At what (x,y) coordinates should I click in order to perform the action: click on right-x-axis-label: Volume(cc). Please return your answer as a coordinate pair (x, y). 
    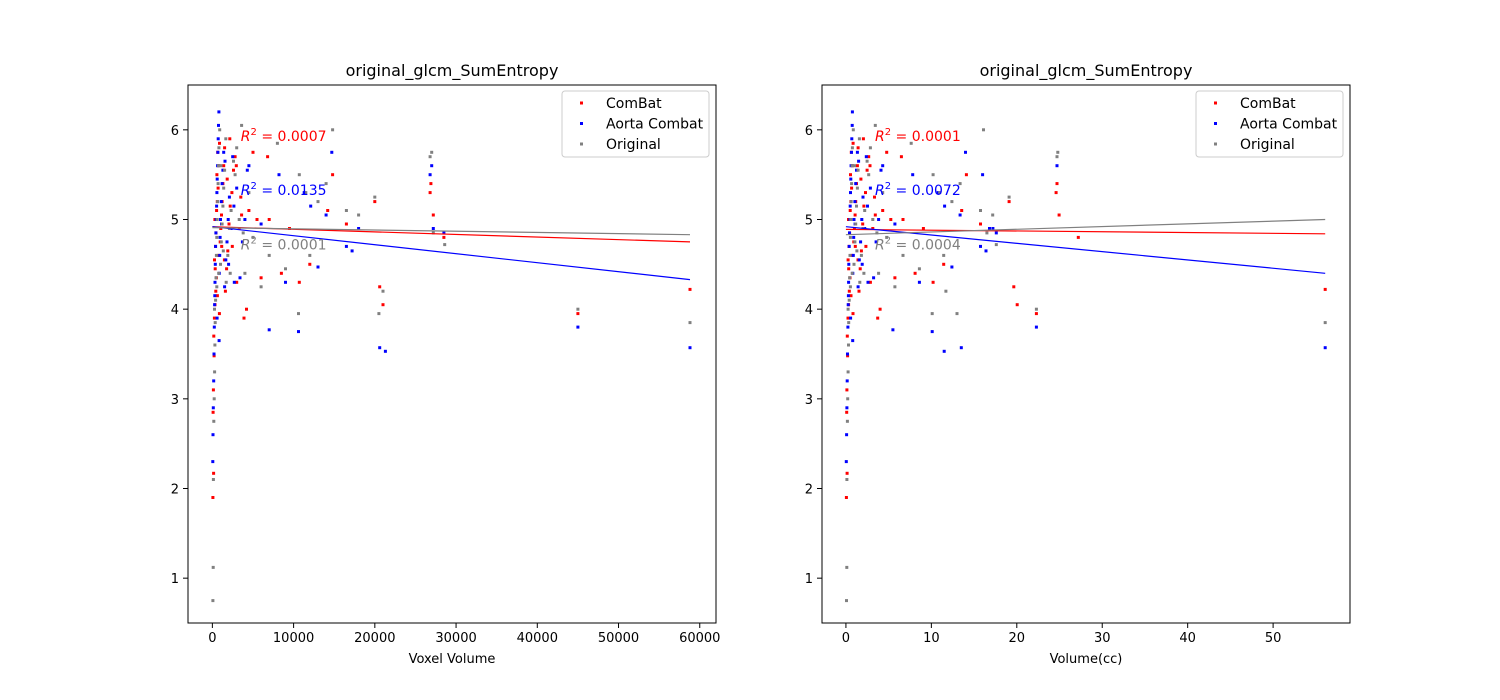
    Looking at the image, I should click on (1086, 659).